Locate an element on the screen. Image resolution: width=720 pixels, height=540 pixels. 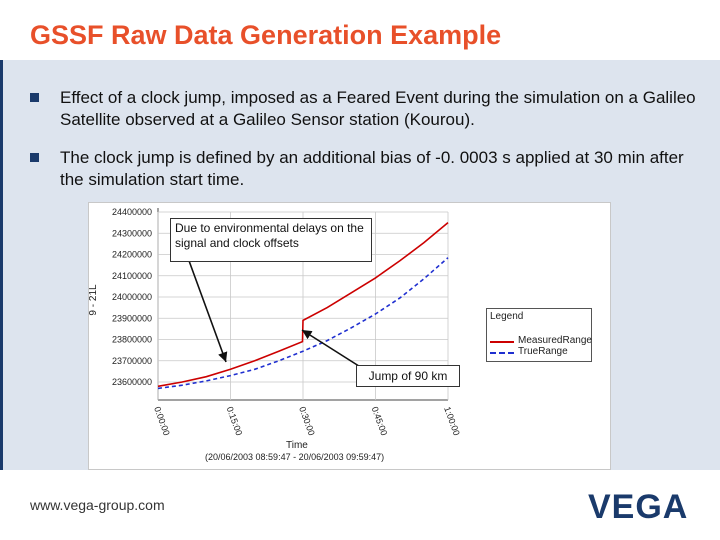
x-axis-label: Time is located at coordinates (297, 445).